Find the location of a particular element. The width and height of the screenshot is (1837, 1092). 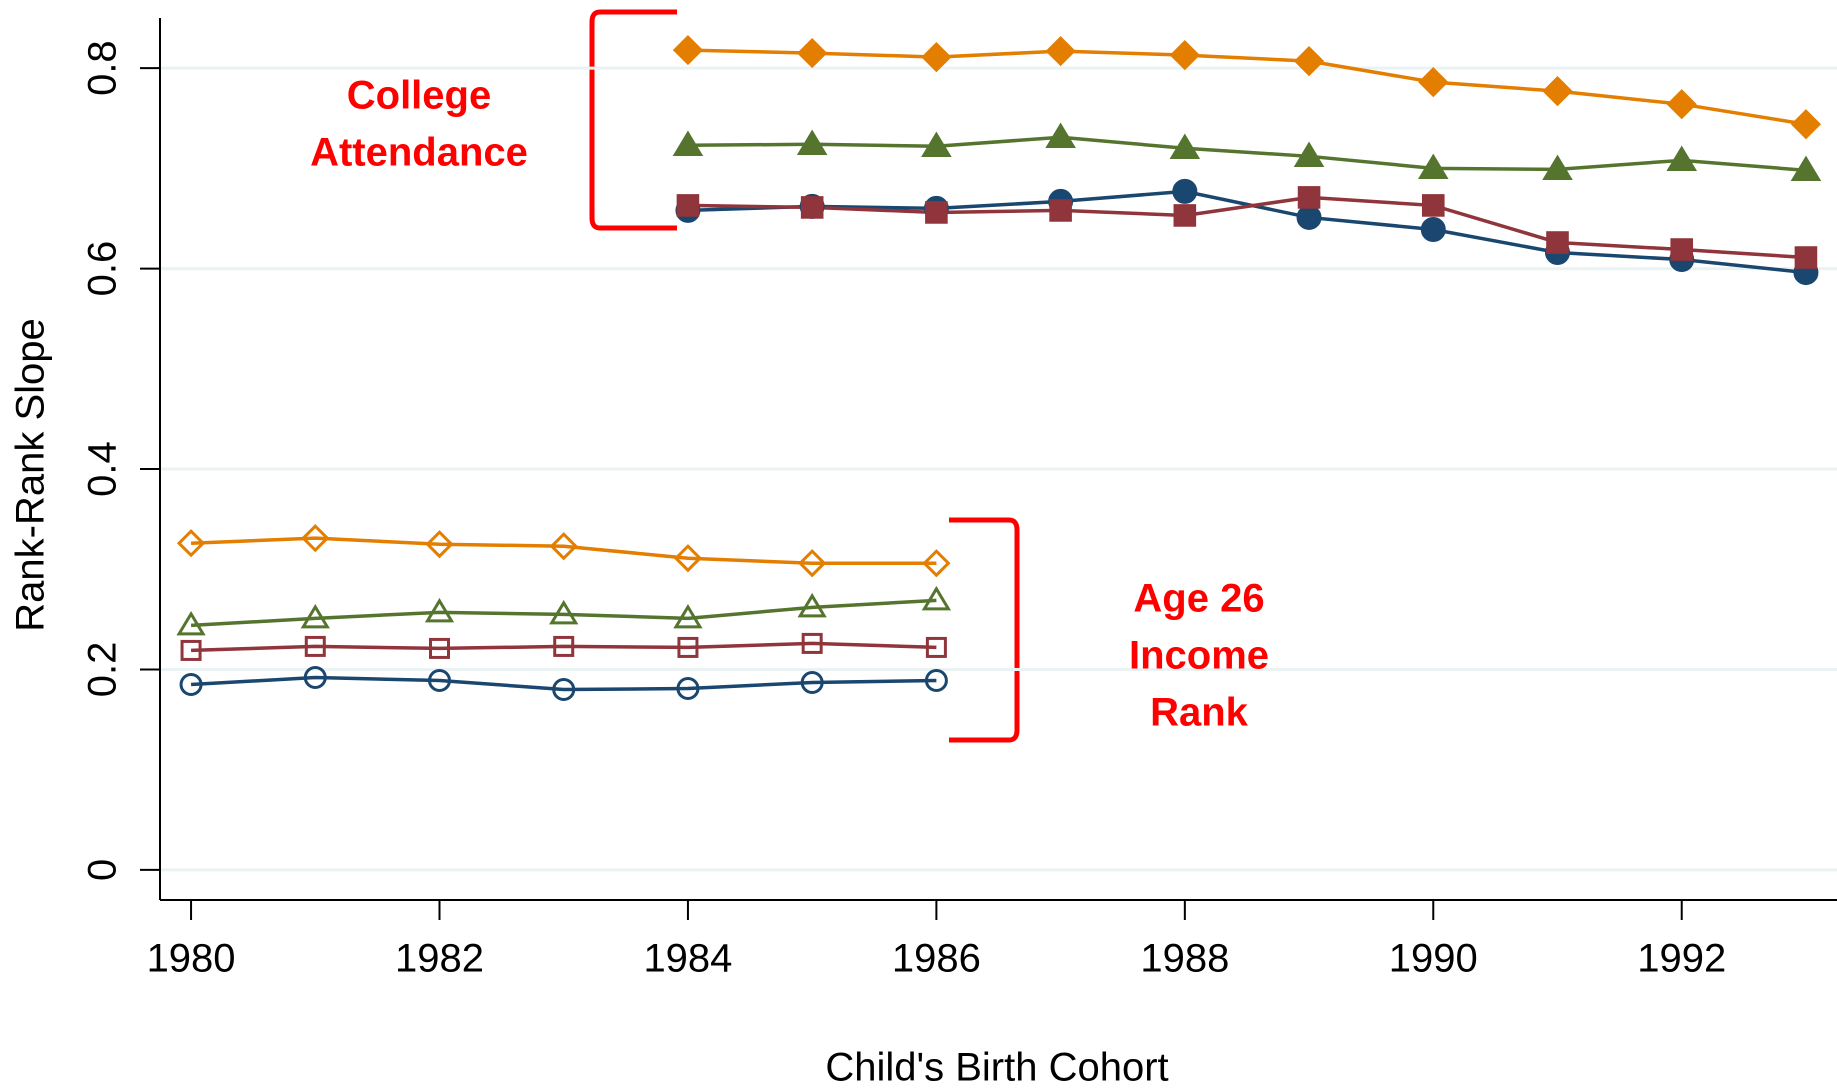

y-tick-label: 0.6 is located at coordinates (103, 269).